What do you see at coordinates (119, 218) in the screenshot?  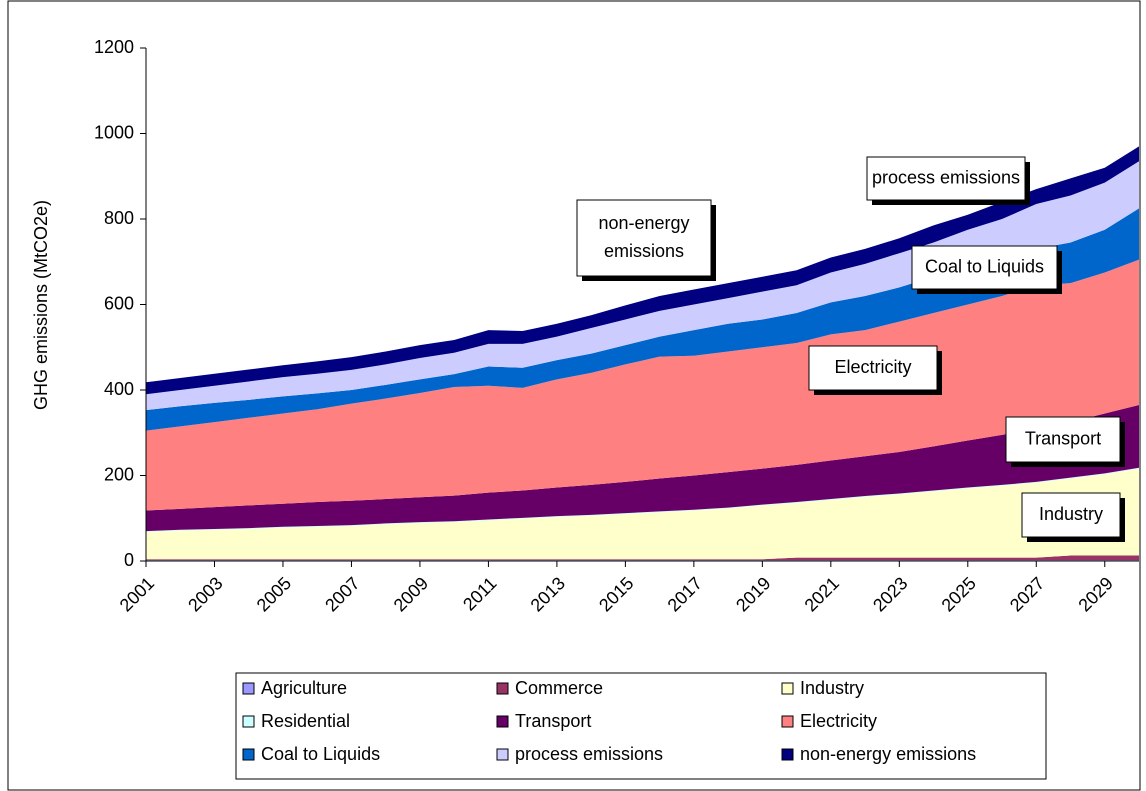 I see `y-tick-label: 800` at bounding box center [119, 218].